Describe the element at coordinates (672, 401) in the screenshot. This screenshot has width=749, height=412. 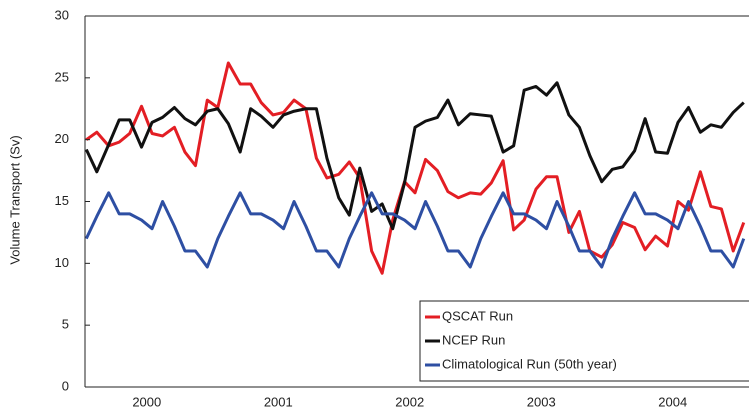
I see `x-tick-label: 2004` at that location.